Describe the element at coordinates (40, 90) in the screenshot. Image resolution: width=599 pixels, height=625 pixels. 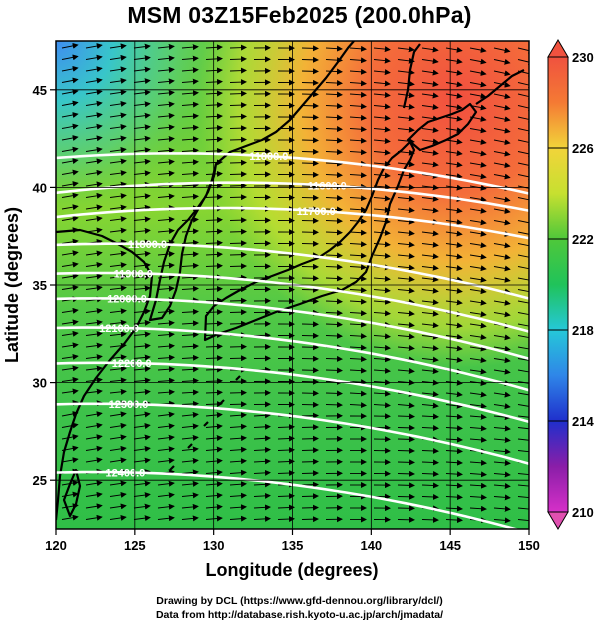
I see `y-tick-label: 45` at that location.